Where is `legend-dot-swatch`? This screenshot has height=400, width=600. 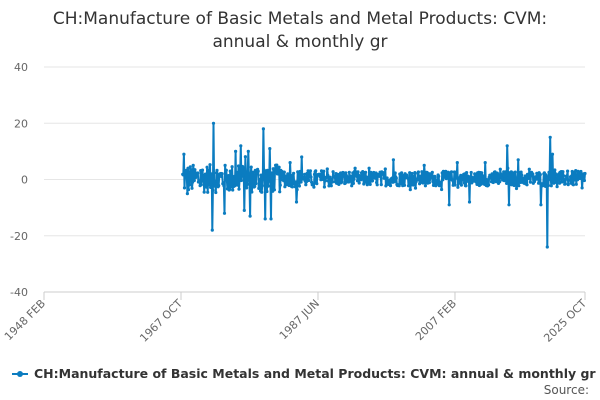 legend-dot-swatch is located at coordinates (20, 373).